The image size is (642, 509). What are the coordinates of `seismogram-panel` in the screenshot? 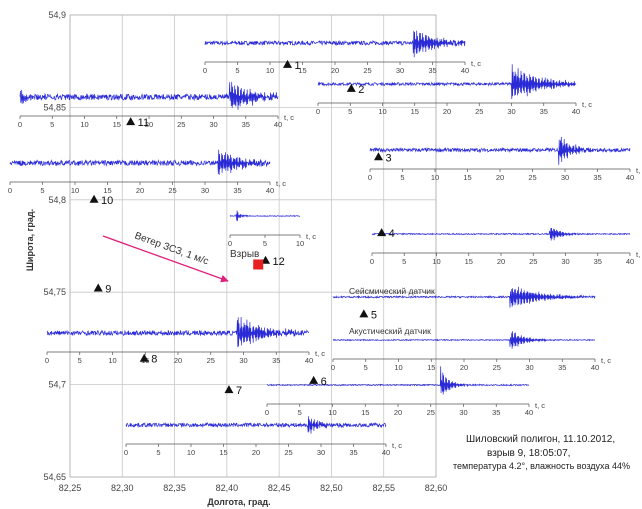 It's located at (464, 297).